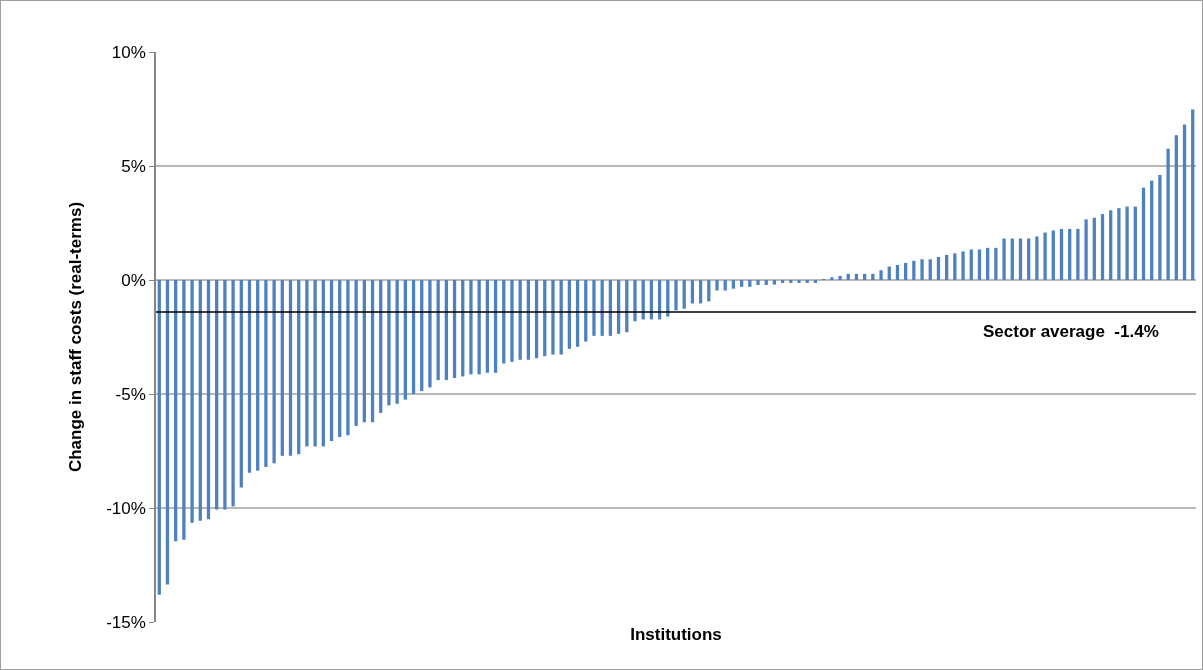 This screenshot has height=670, width=1203. Describe the element at coordinates (126, 622) in the screenshot. I see `y-tick-label: -15%` at that location.